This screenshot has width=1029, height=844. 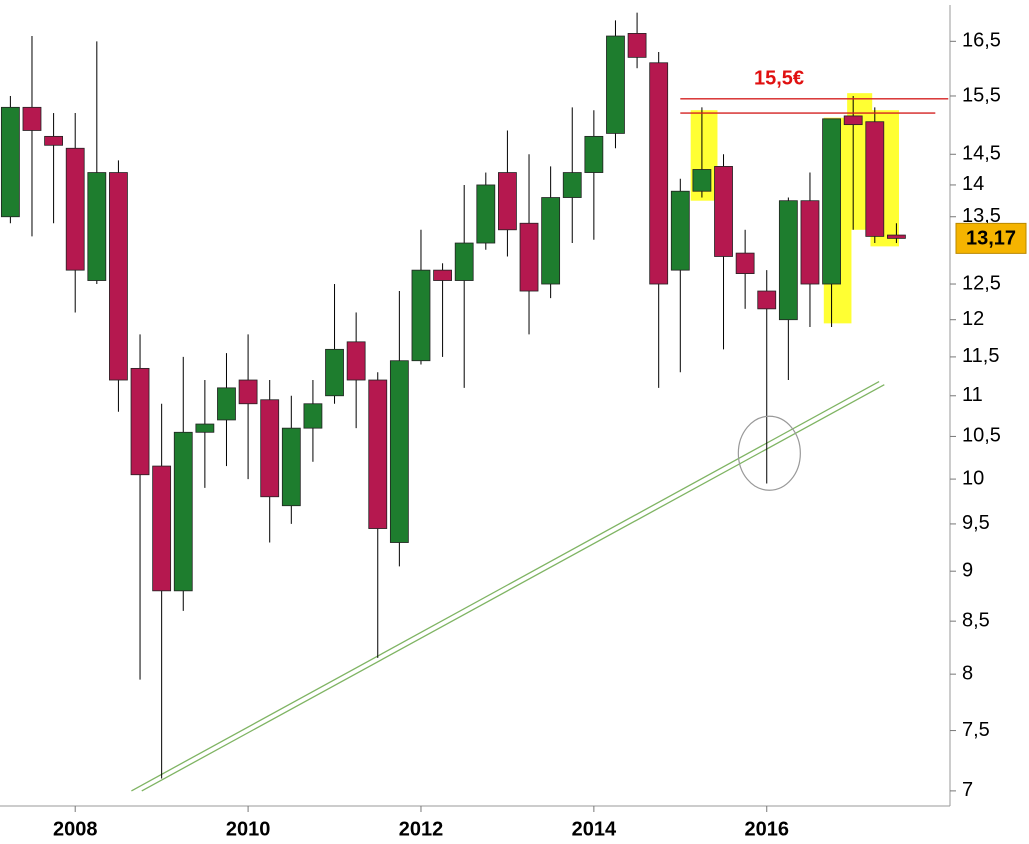 I want to click on y-tick-label: 8, so click(x=967, y=673).